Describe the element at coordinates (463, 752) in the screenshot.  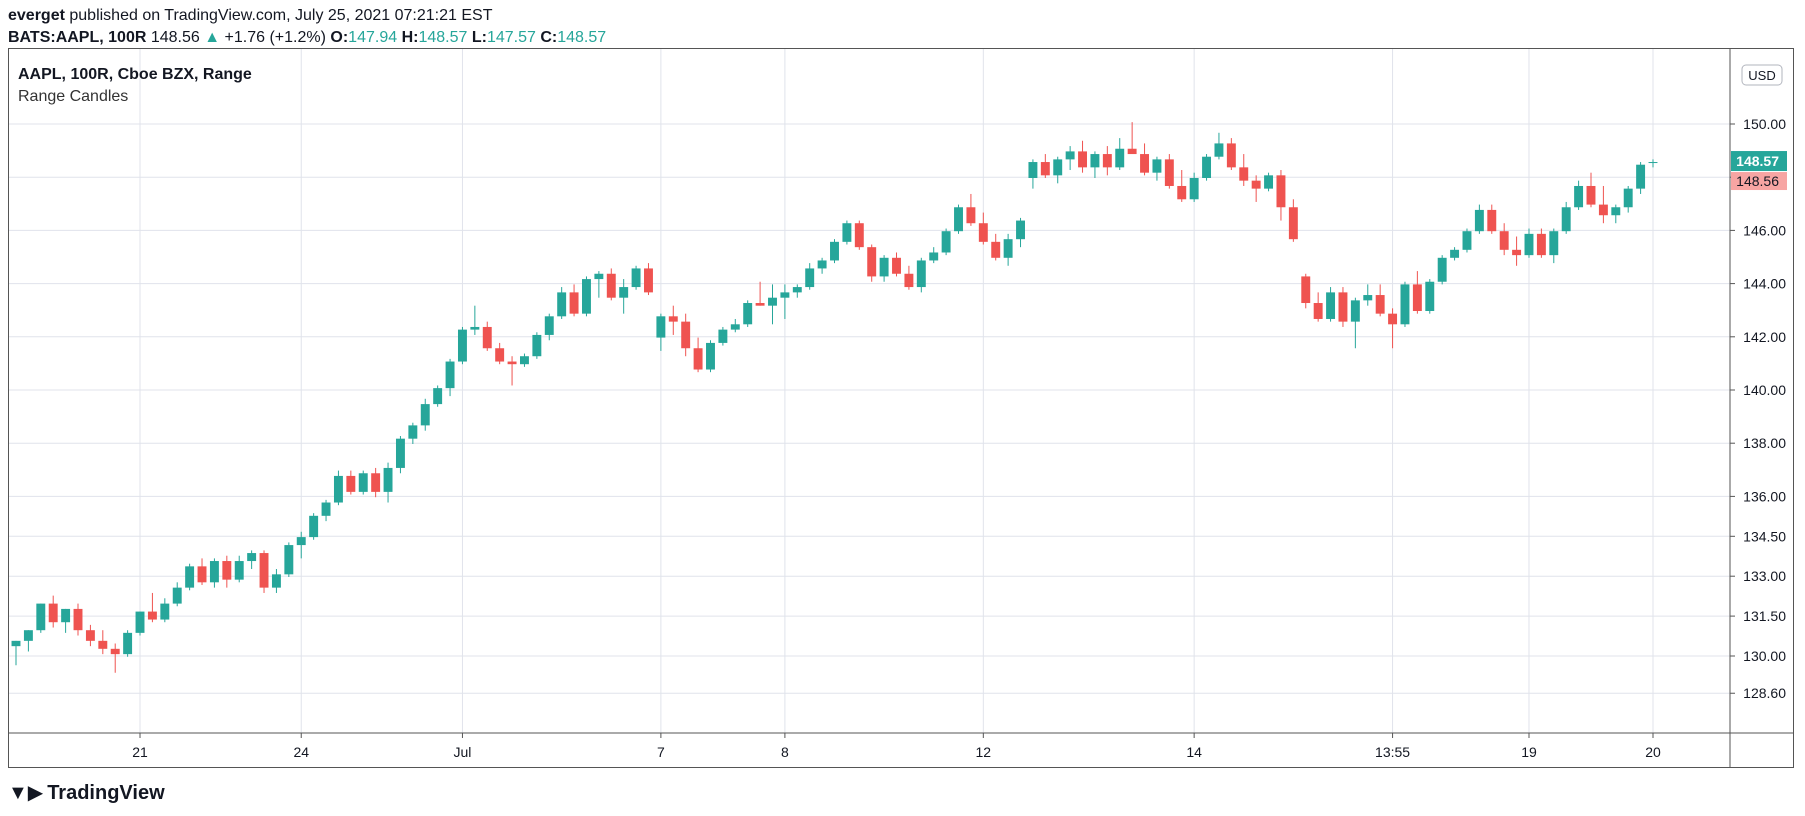
I see `time-tick-label: Jul` at that location.